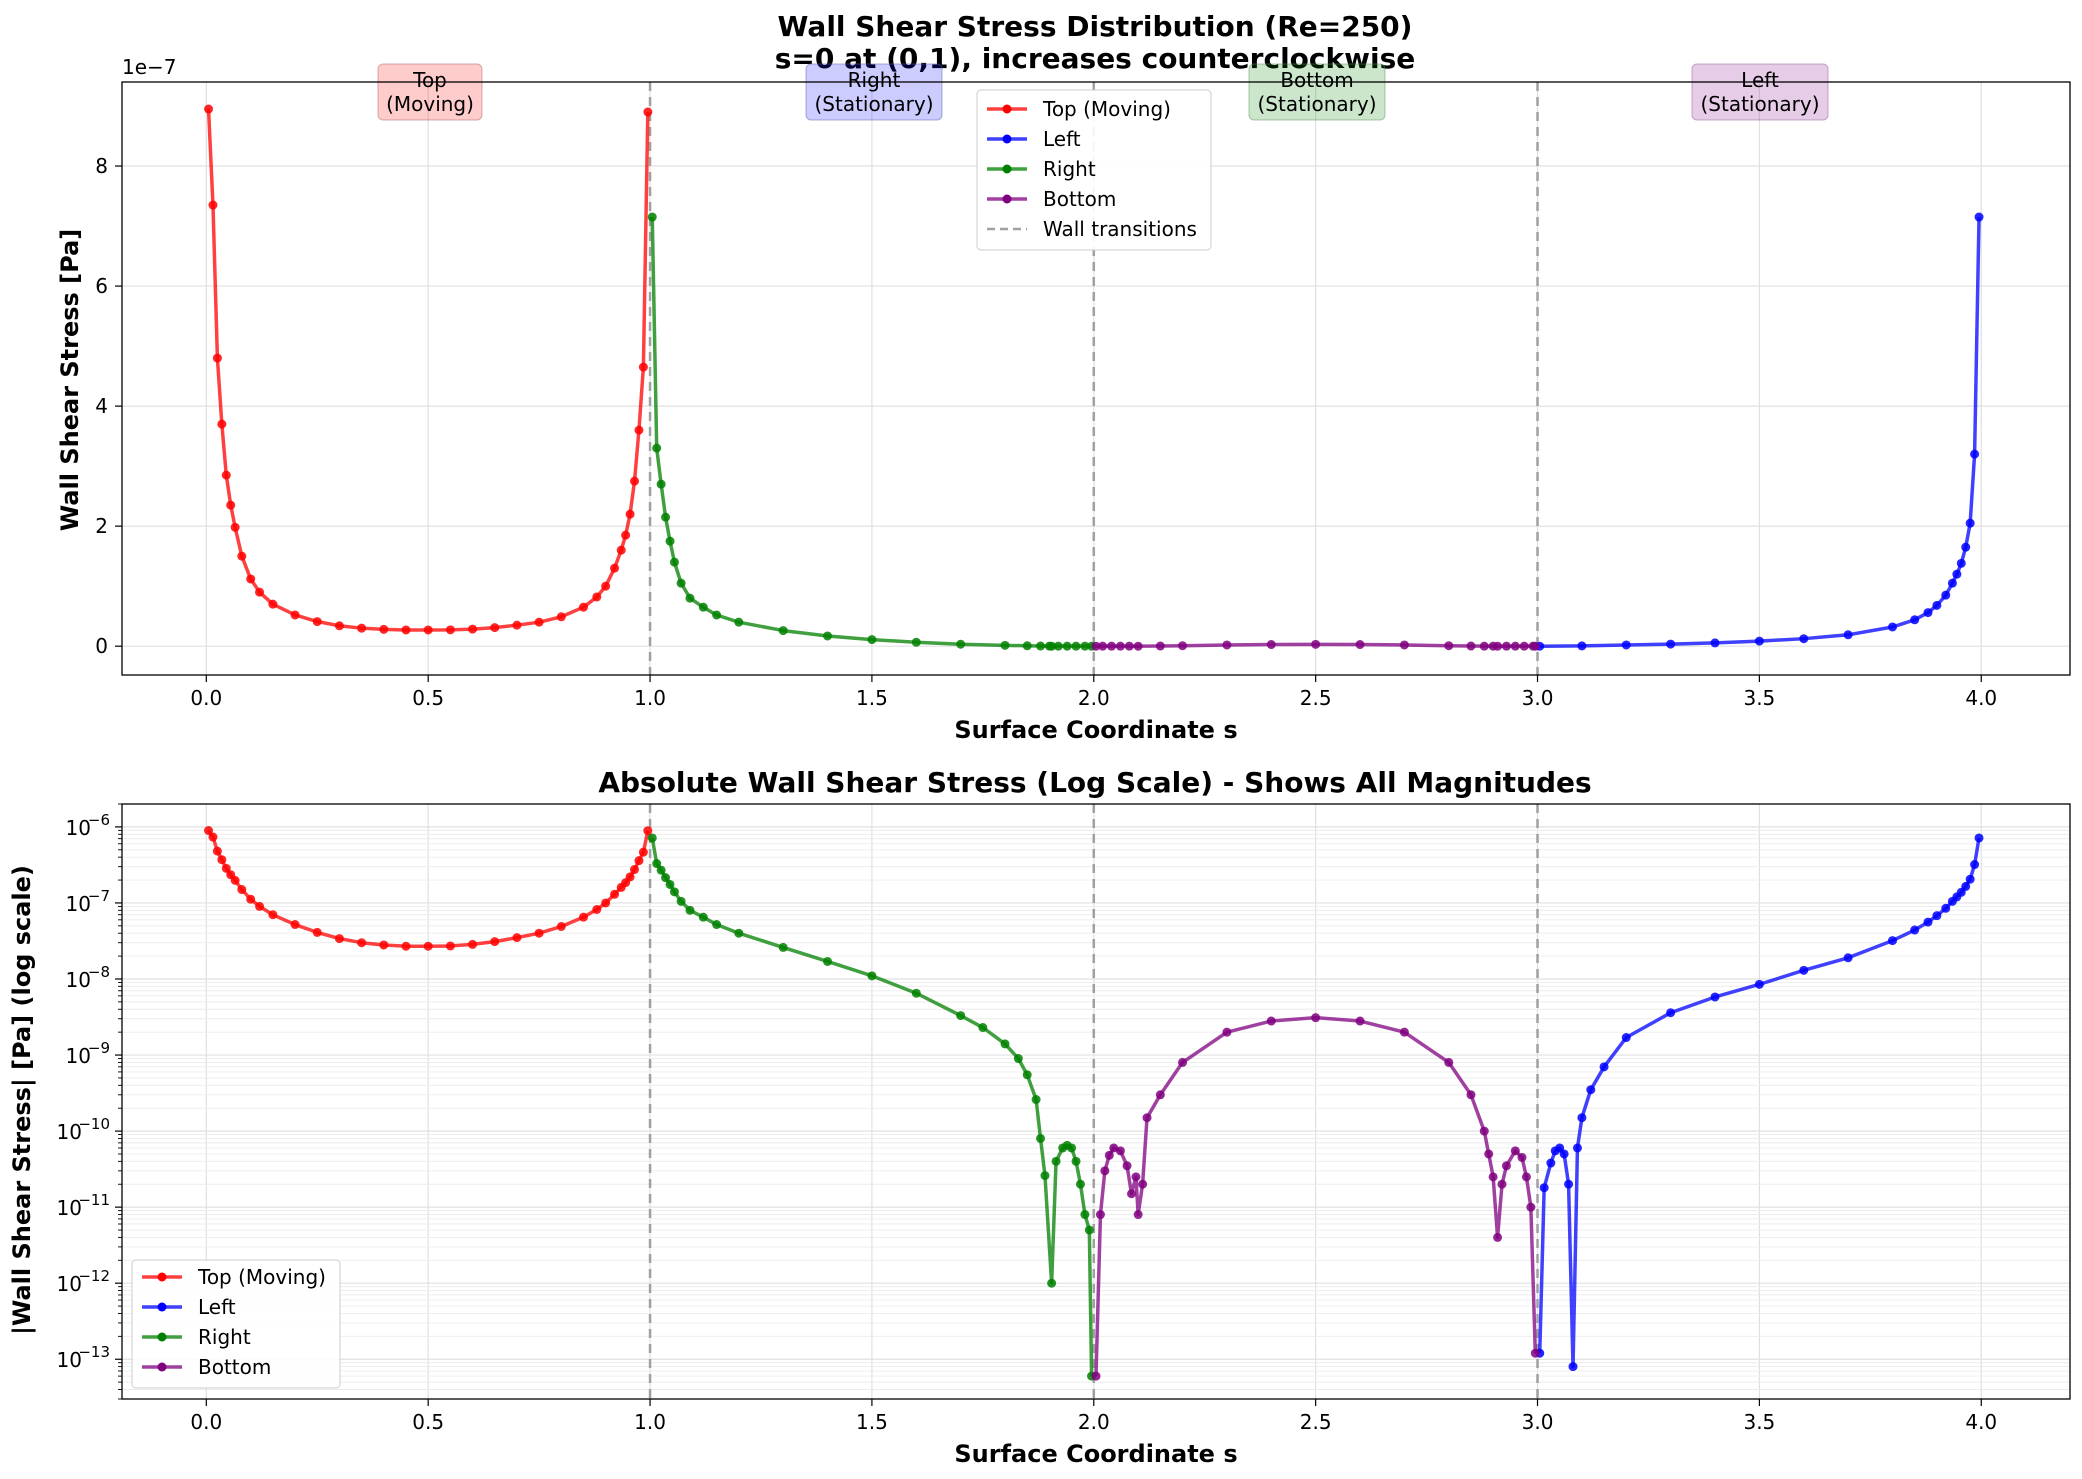  Describe the element at coordinates (101, 166) in the screenshot. I see `y-tick-label: 8` at that location.